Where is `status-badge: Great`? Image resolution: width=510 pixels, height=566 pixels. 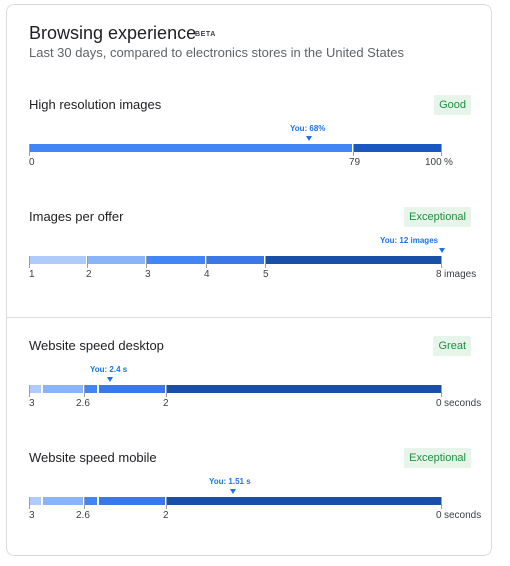
status-badge: Great is located at coordinates (452, 346).